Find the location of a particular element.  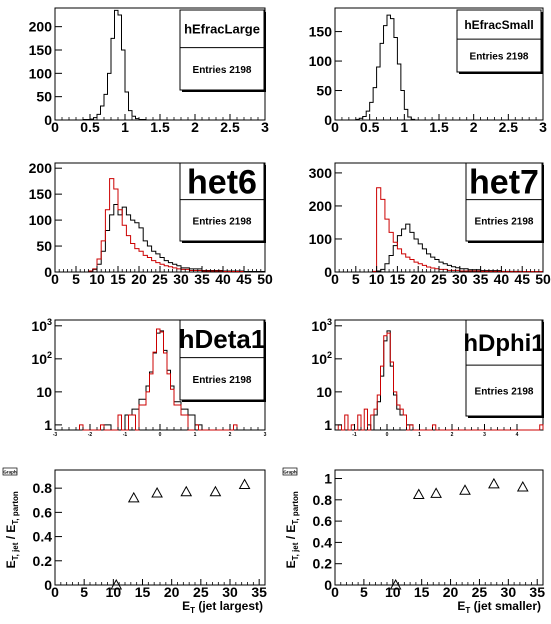

y-tick-label: 0.4 is located at coordinates (323, 542).